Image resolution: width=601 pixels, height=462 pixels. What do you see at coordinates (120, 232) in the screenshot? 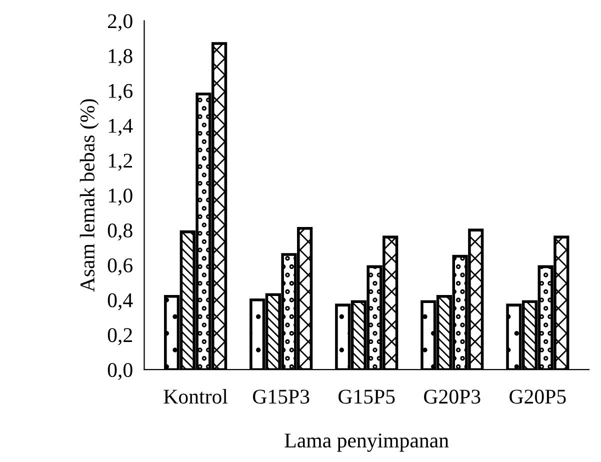
I see `y-tick-label: 0,8` at bounding box center [120, 232].